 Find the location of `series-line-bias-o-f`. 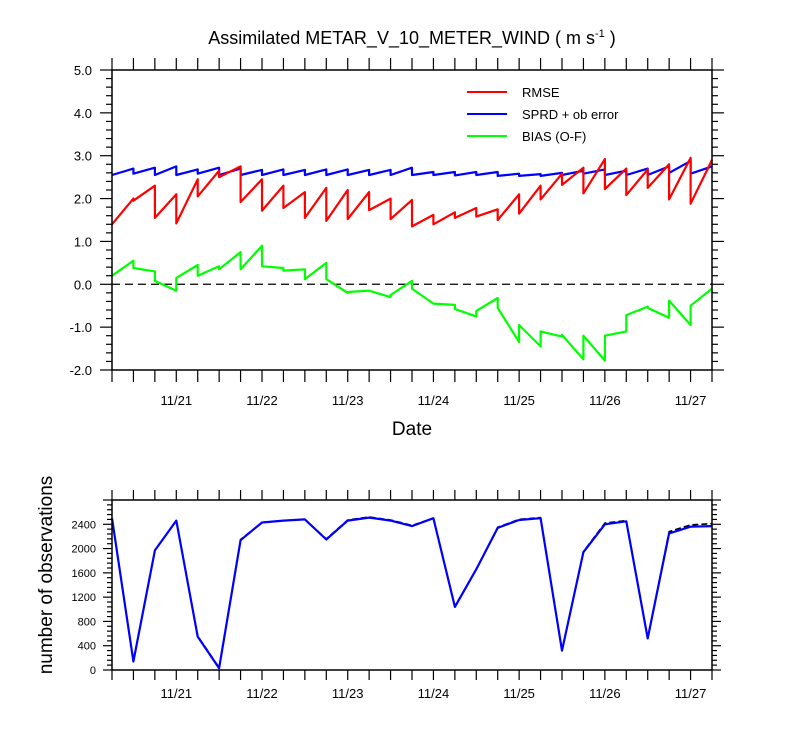

series-line-bias-o-f is located at coordinates (412, 303).